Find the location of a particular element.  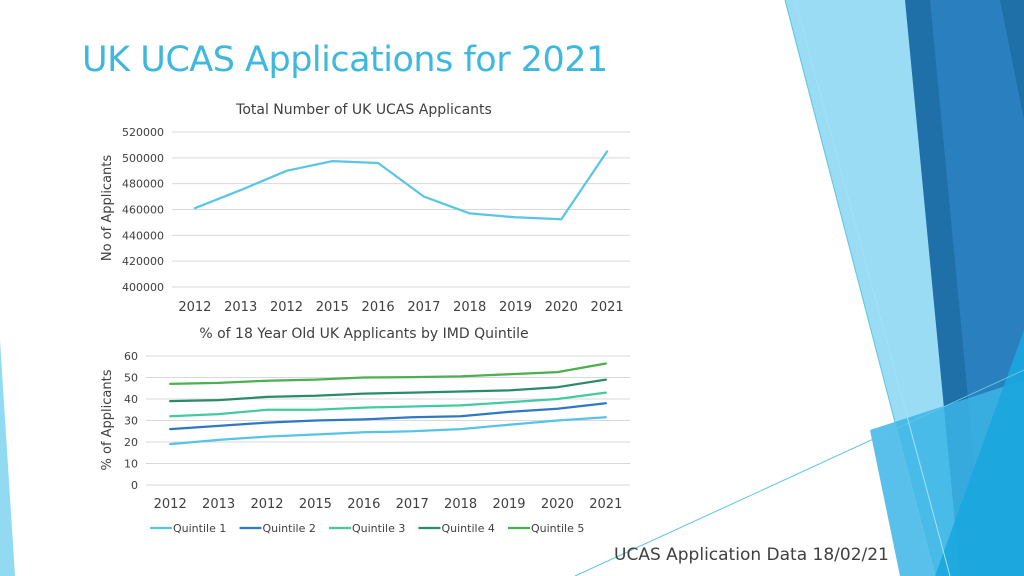

legend-entry: Quintile 4 is located at coordinates (468, 528).